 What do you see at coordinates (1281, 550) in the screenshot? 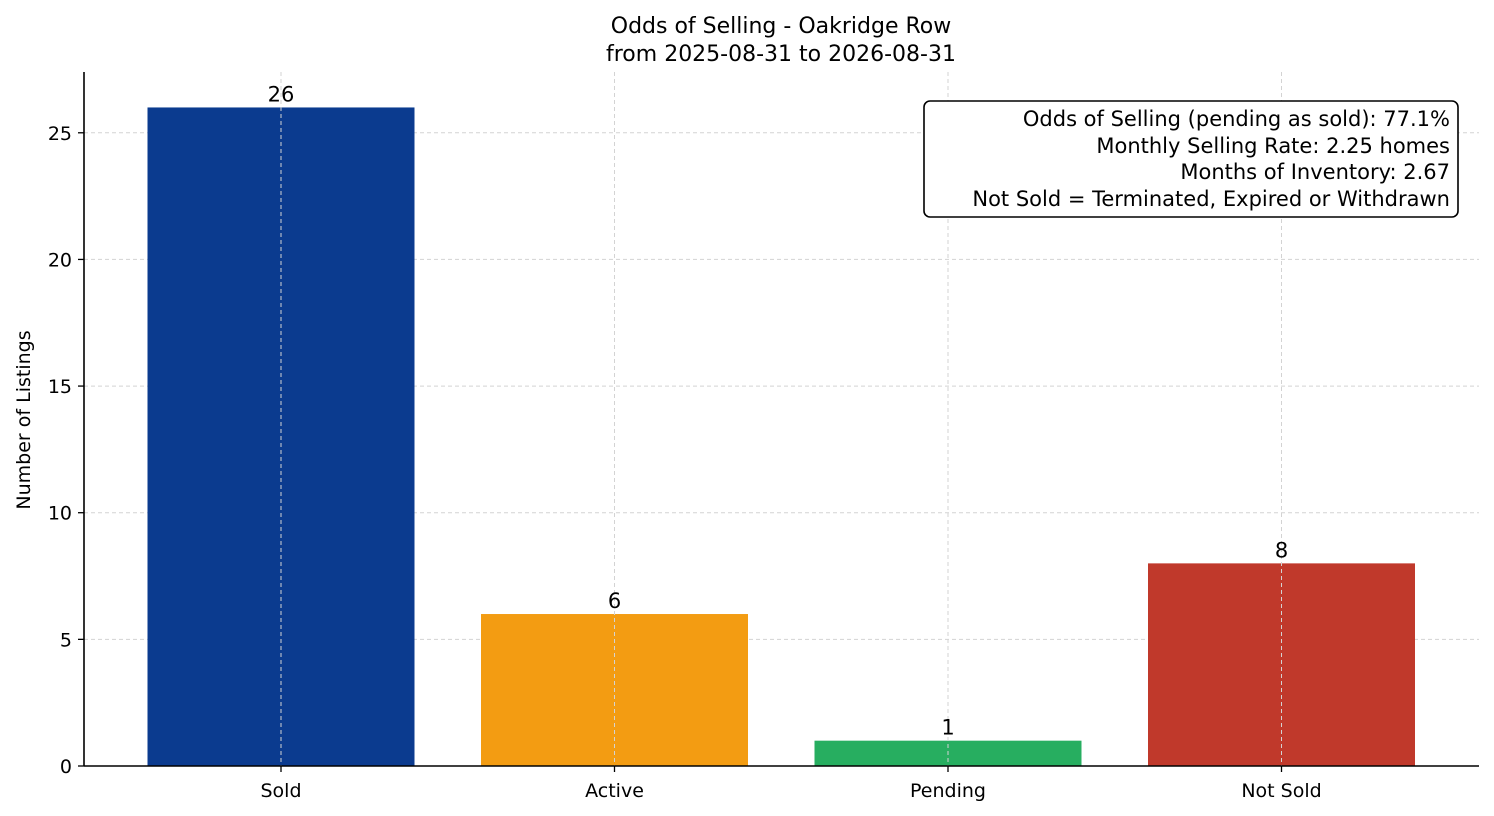
I see `data-label: 8` at bounding box center [1281, 550].